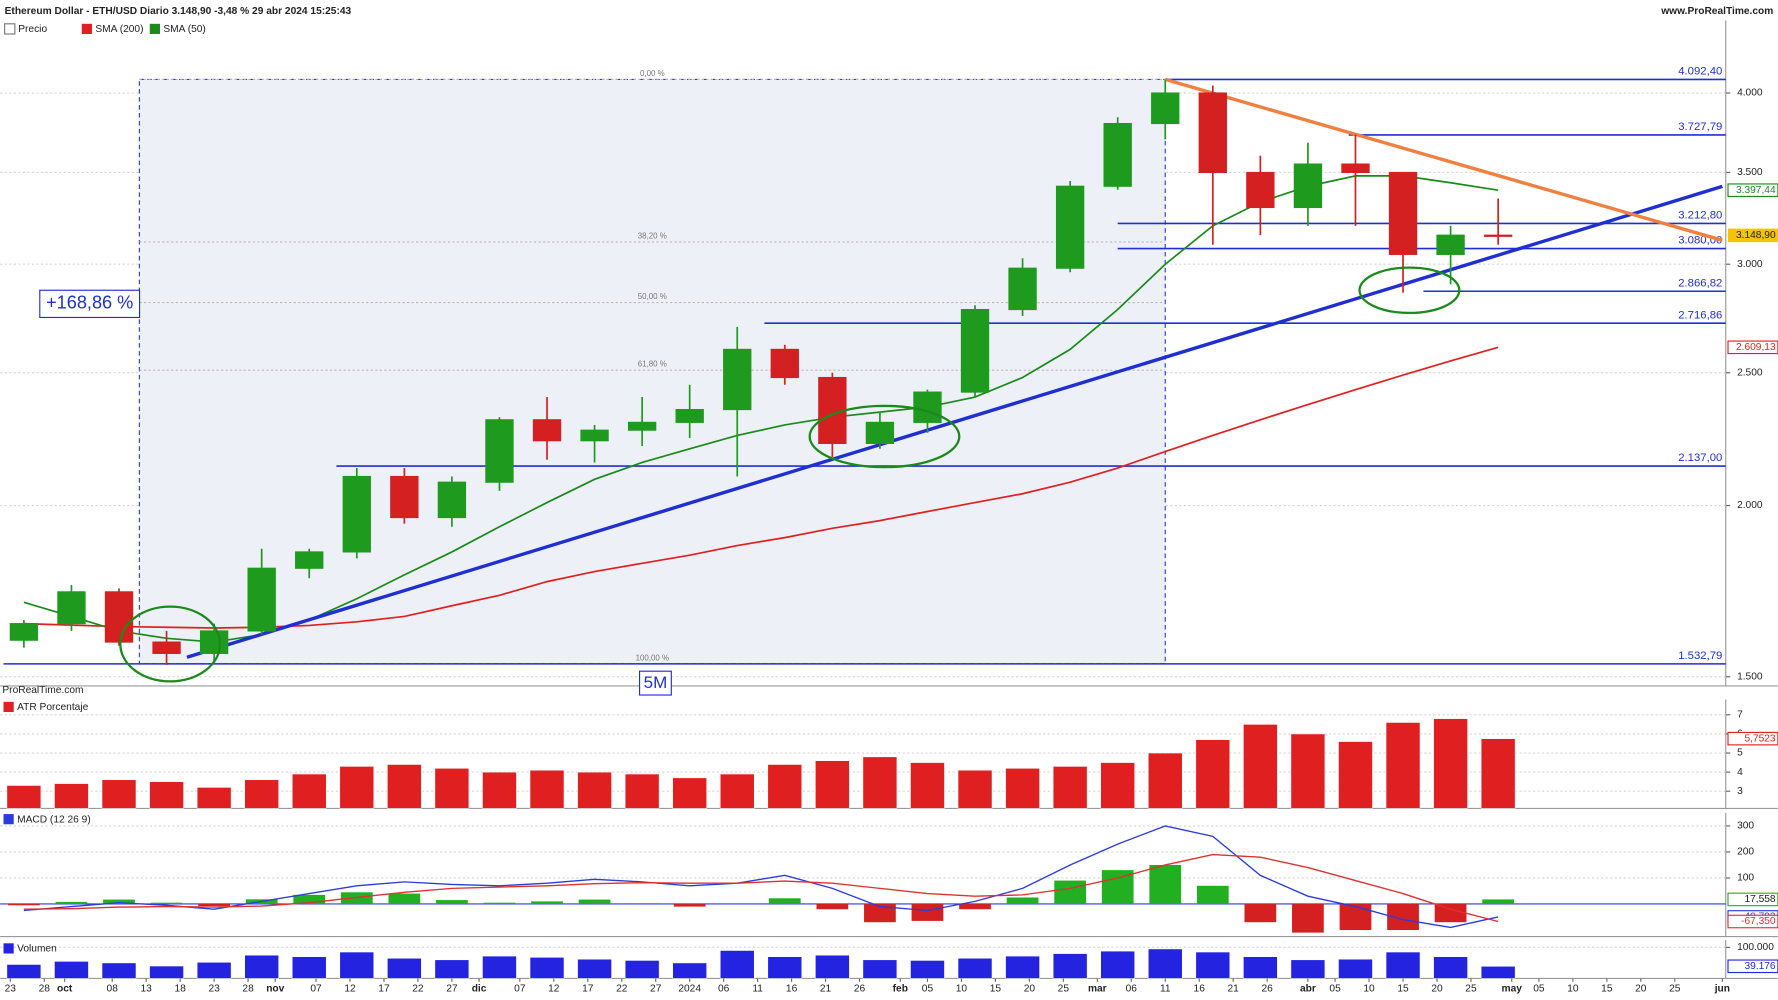 The width and height of the screenshot is (1778, 1000). Describe the element at coordinates (1700, 283) in the screenshot. I see `level-label: 2.866,82` at that location.